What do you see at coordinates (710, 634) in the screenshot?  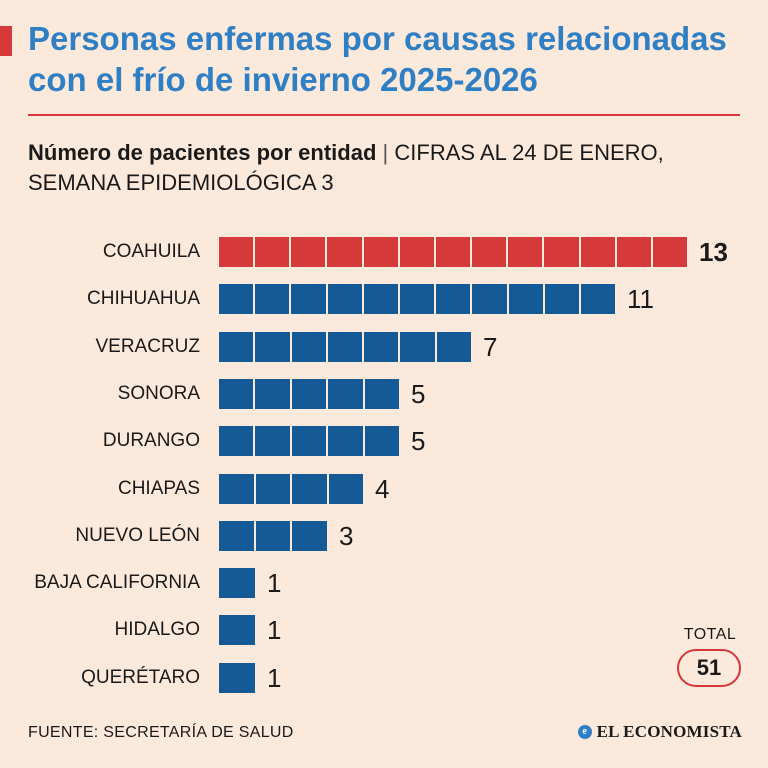 I see `total-label: TOTAL` at bounding box center [710, 634].